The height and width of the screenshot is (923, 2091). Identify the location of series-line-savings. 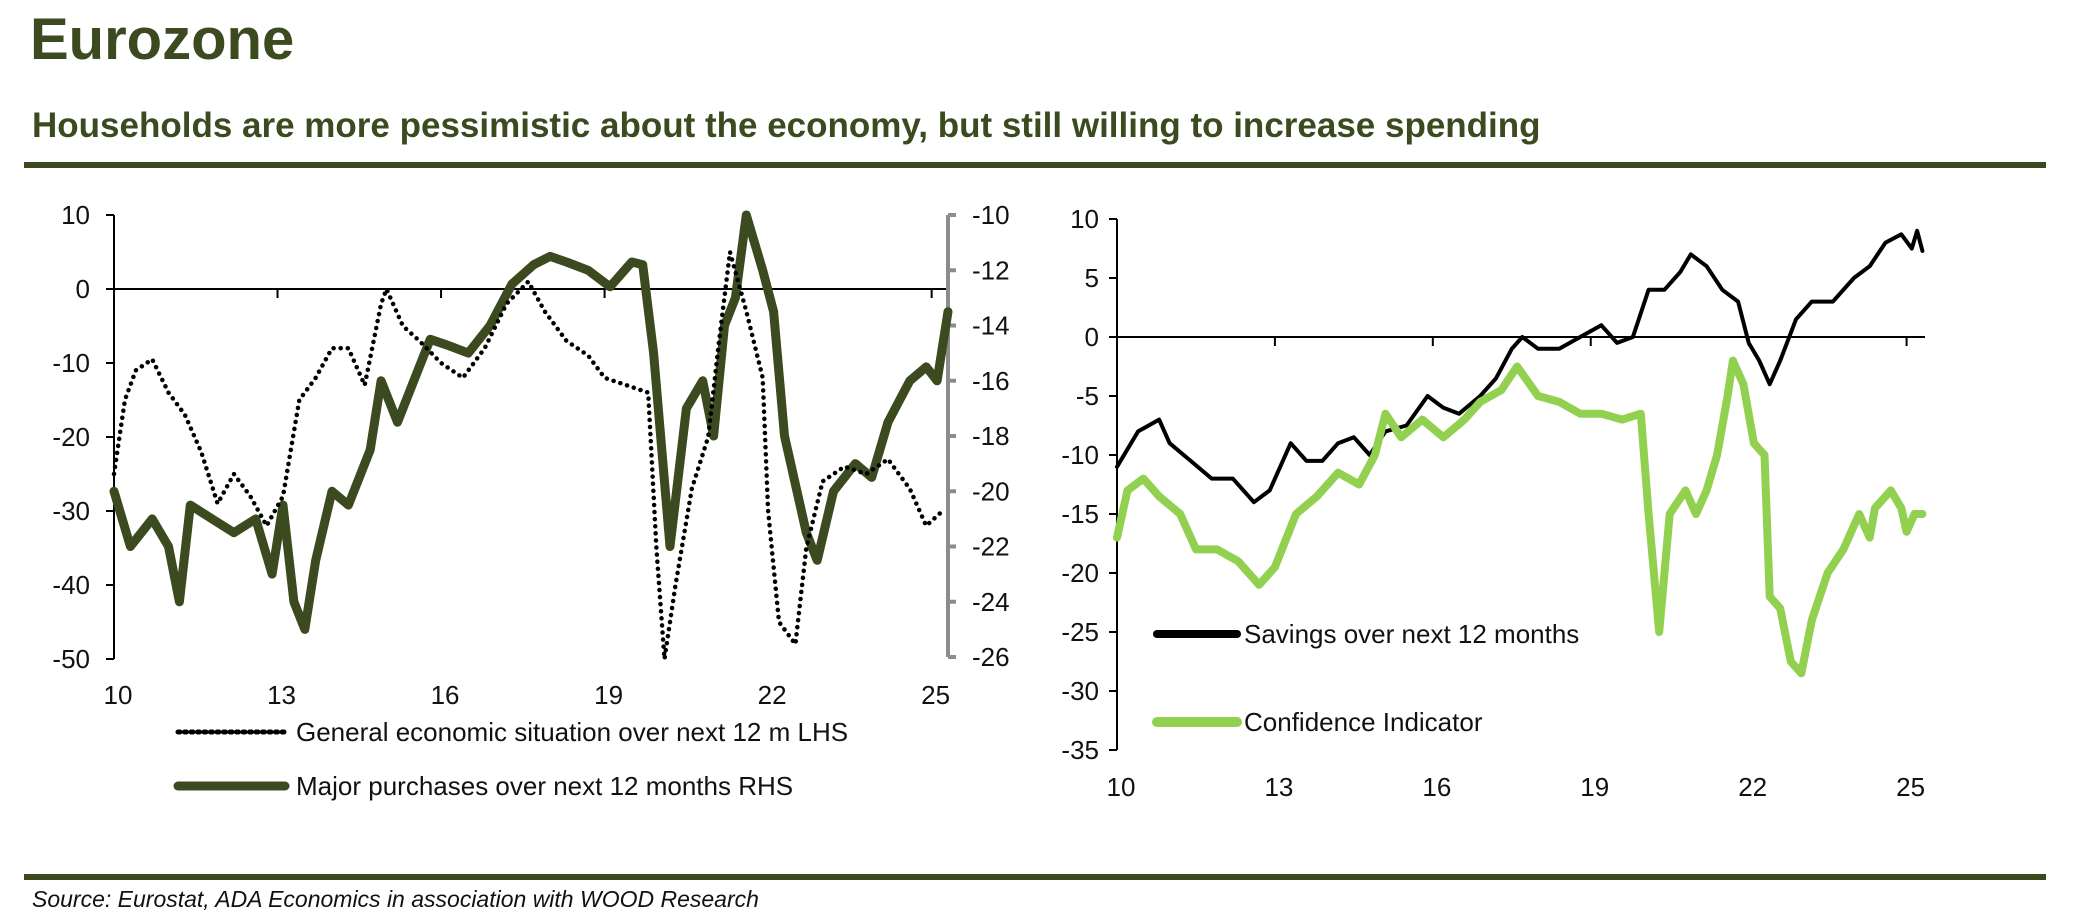
(1520, 366).